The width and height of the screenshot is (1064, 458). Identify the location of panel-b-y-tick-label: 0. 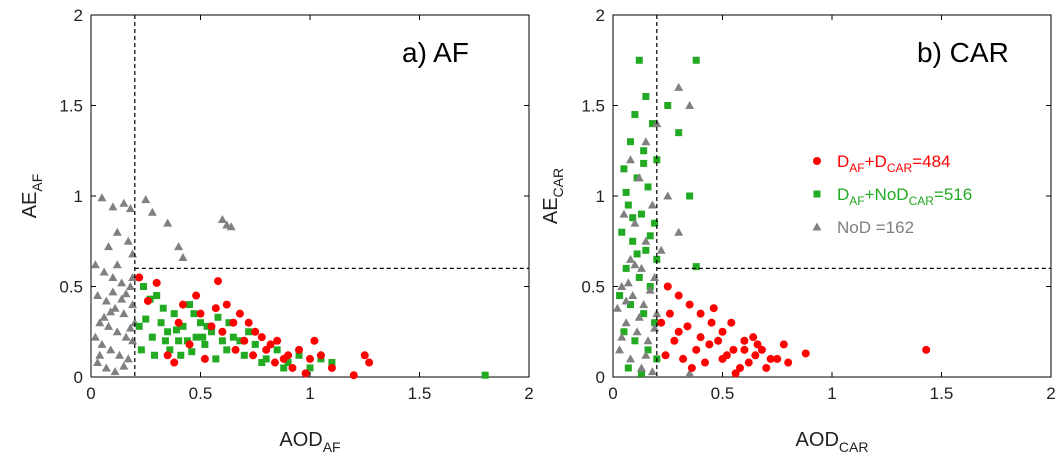
(600, 377).